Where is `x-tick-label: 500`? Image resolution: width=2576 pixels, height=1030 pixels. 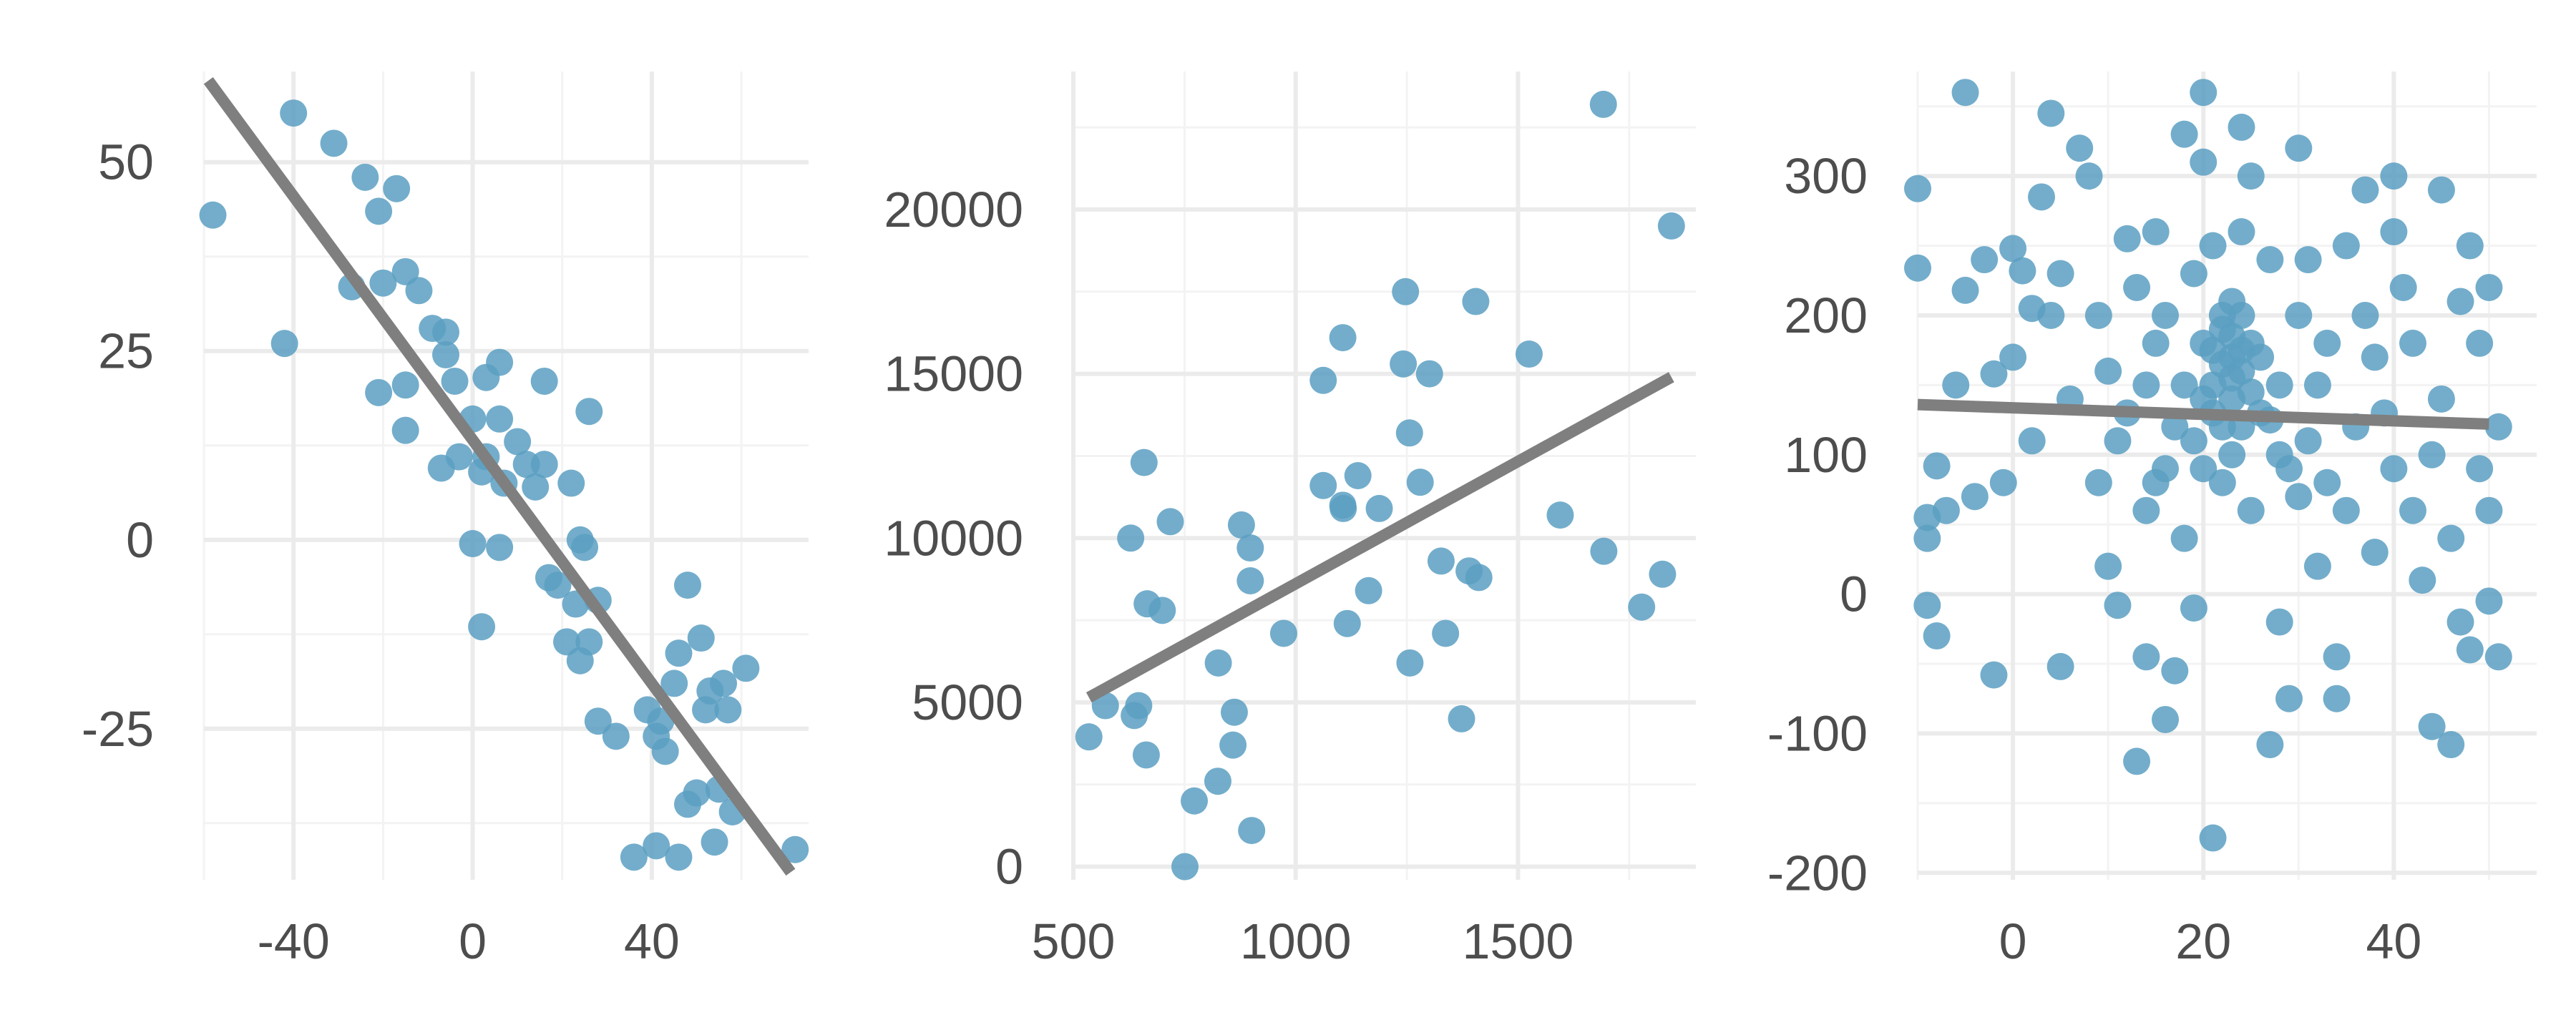
x-tick-label: 500 is located at coordinates (1074, 941).